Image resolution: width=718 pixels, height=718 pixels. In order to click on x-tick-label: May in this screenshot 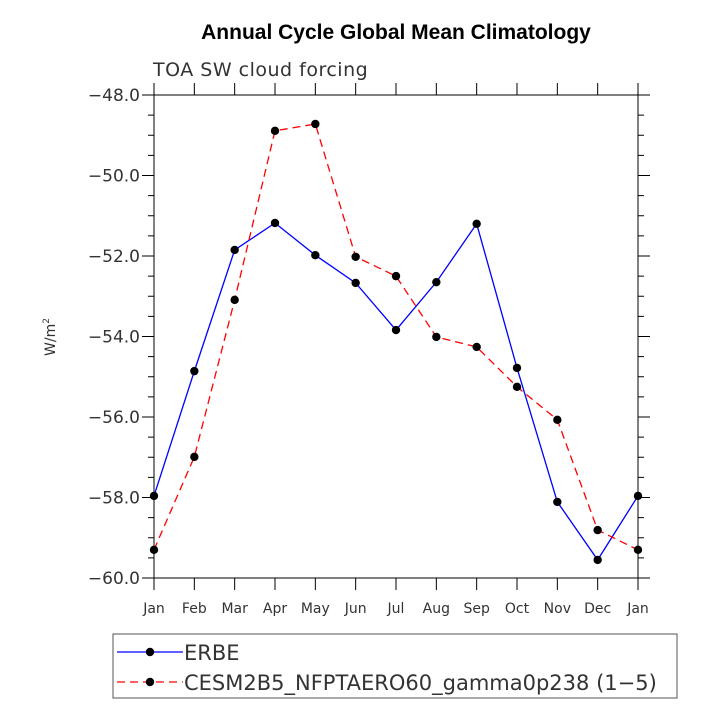, I will do `click(315, 609)`.